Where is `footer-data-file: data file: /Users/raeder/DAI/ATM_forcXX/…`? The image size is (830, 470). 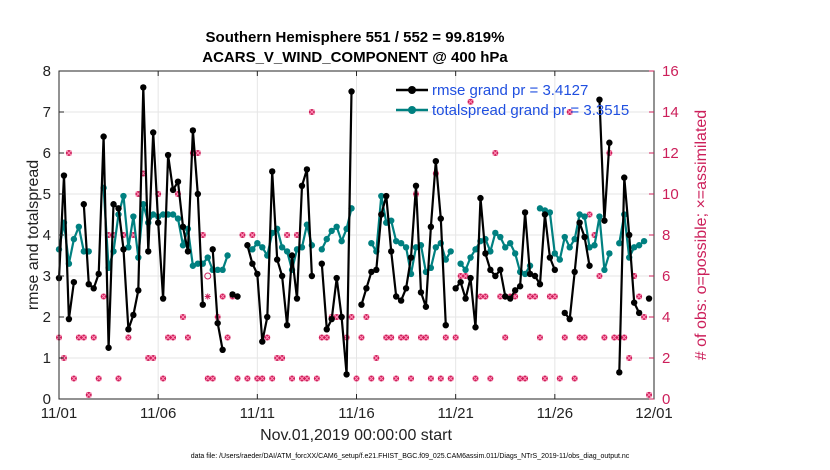 footer-data-file: data file: /Users/raeder/DAI/ATM_forcXX/… is located at coordinates (410, 456).